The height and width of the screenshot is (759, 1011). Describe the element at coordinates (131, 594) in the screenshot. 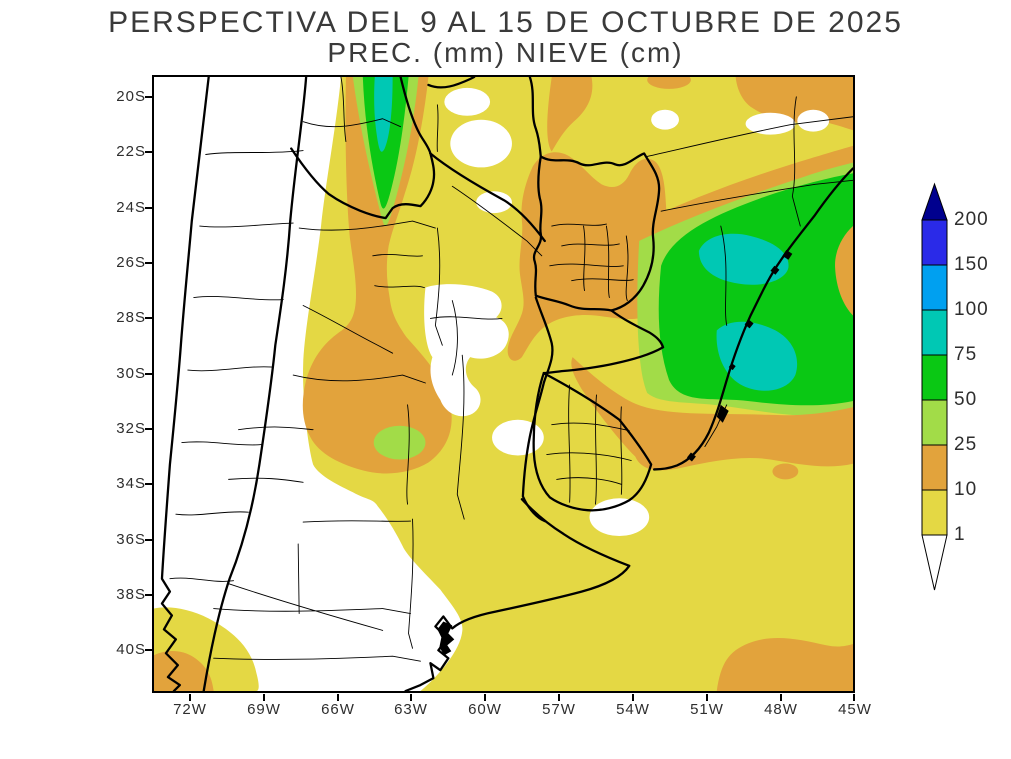

I see `lat-label-38s: 38S` at that location.